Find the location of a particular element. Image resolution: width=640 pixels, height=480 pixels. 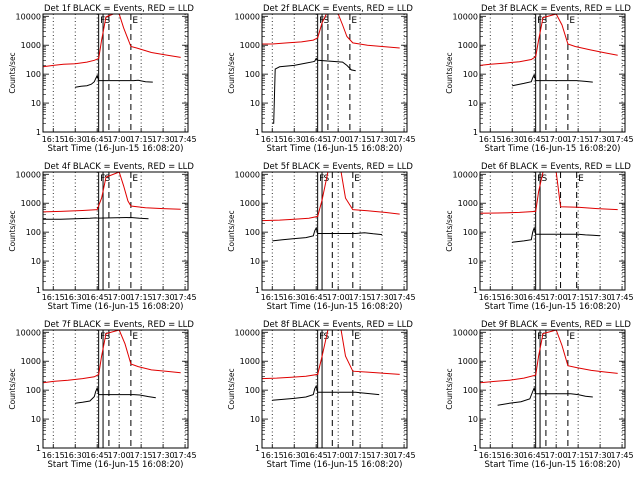

panel-title: Det 8f BLACK = Events, RED = LLD is located at coordinates (338, 325).